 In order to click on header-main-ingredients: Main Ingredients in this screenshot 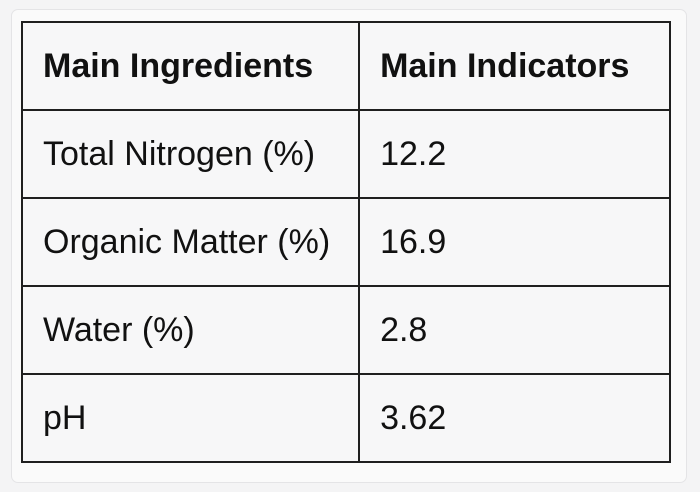, I will do `click(190, 66)`.